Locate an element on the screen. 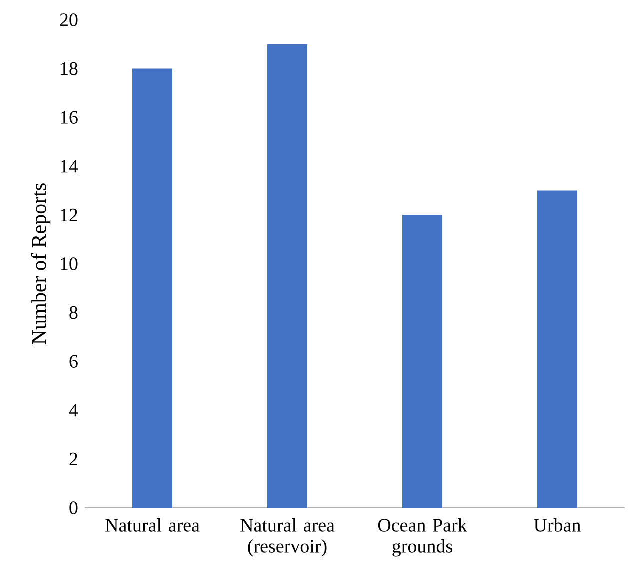 Image resolution: width=630 pixels, height=570 pixels. y-tick-label: 8 is located at coordinates (74, 313).